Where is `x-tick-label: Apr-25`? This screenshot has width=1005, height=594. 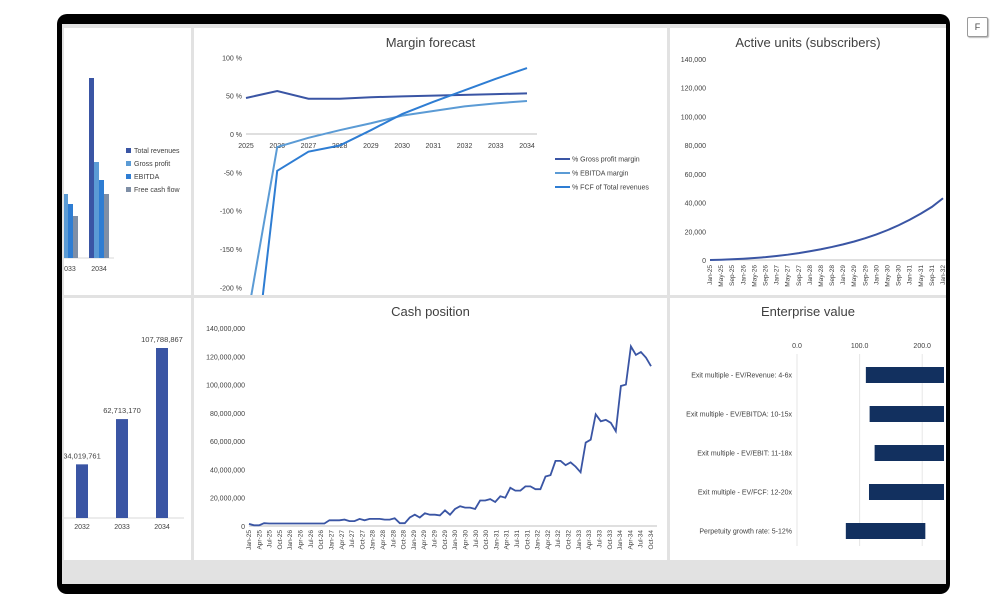 x-tick-label: Apr-25 is located at coordinates (259, 540).